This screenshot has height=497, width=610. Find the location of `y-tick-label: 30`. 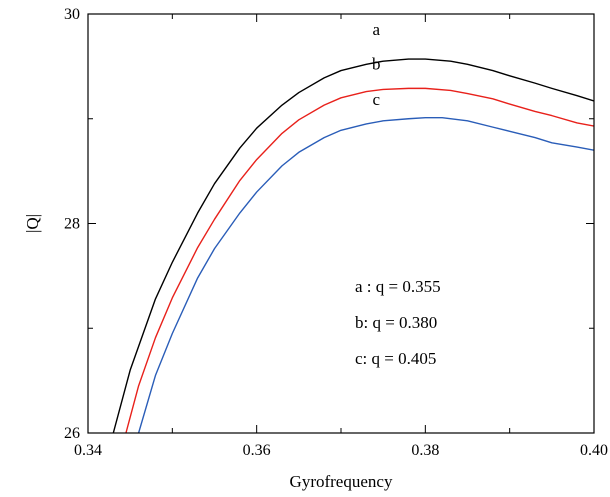

y-tick-label: 30 is located at coordinates (72, 14).